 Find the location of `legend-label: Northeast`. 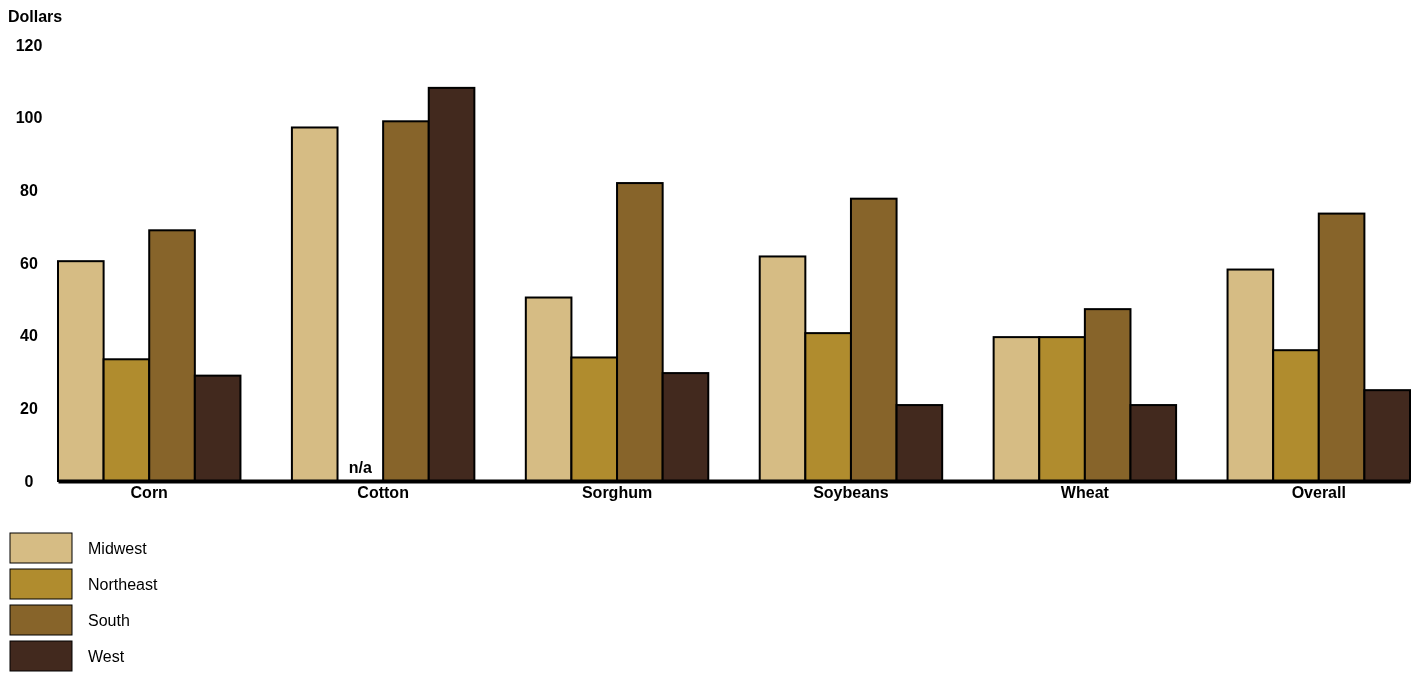

legend-label: Northeast is located at coordinates (123, 584).